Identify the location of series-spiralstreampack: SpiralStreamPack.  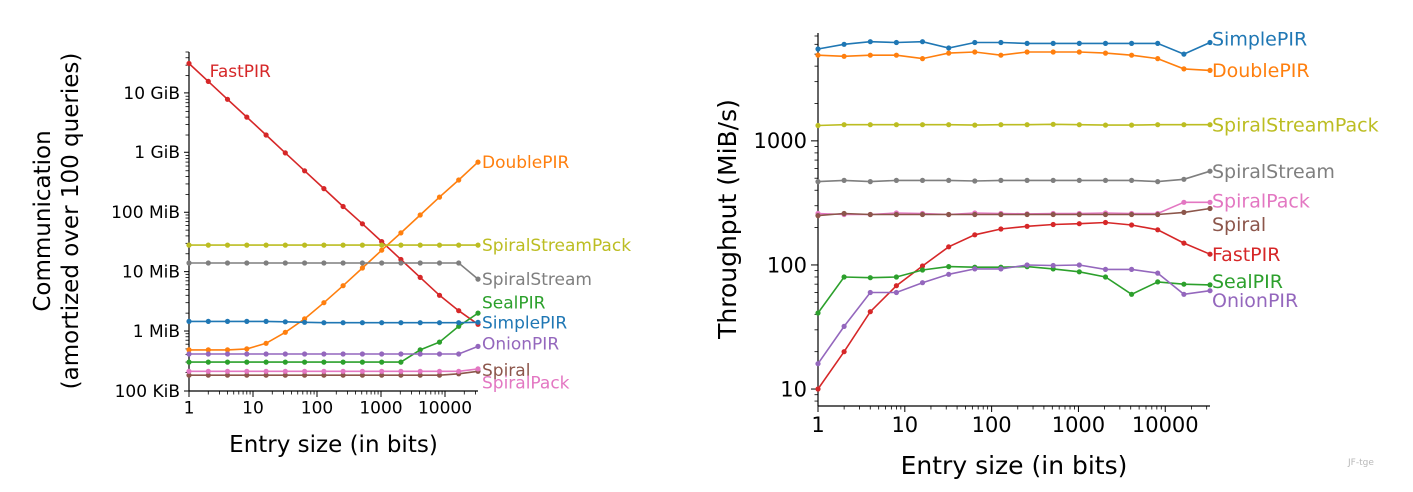
(1097, 125).